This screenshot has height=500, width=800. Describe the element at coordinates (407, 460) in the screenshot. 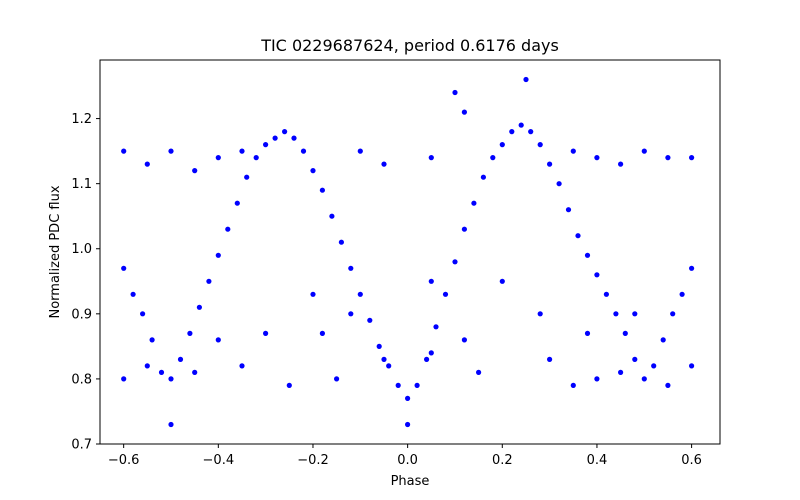

I see `x-tick-label: 0.0` at that location.